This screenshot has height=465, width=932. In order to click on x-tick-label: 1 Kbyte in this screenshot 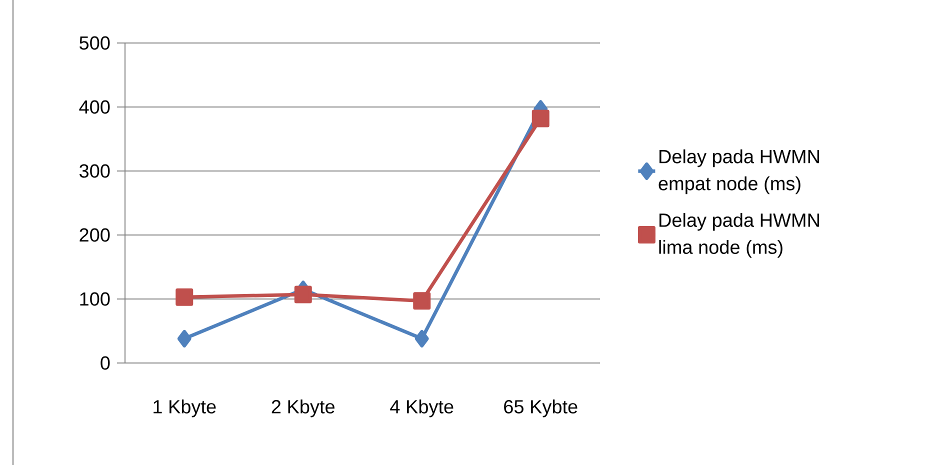, I will do `click(185, 409)`.